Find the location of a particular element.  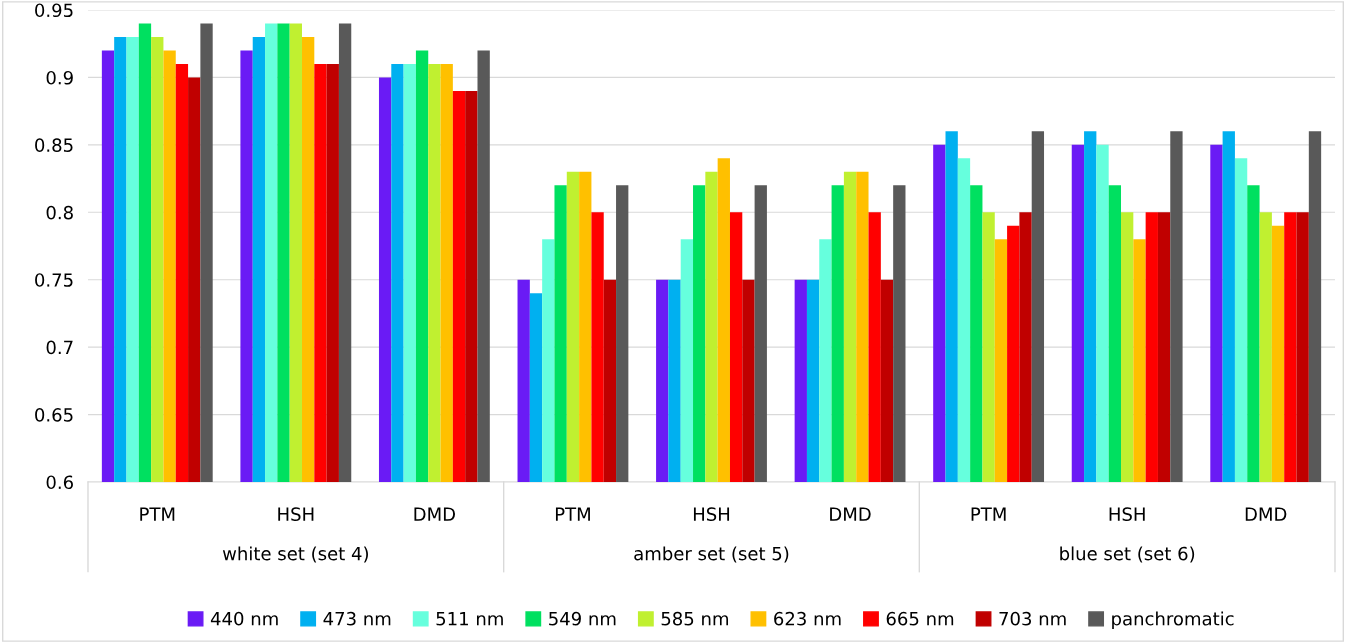

y-tick-label: 0.9 is located at coordinates (59, 77).